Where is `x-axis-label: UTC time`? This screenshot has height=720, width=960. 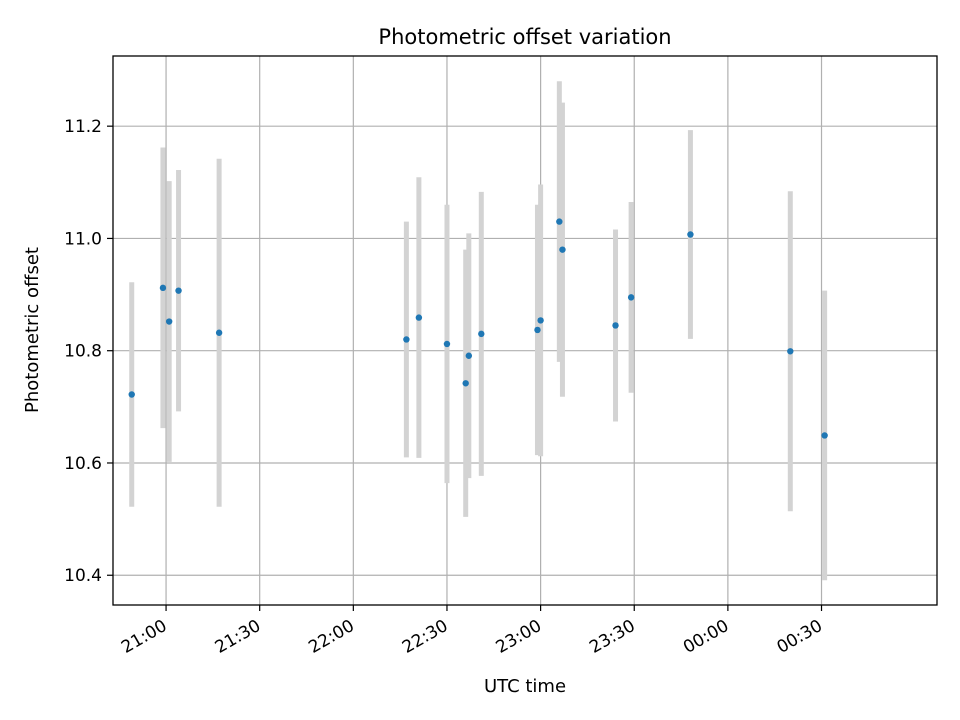
x-axis-label: UTC time is located at coordinates (525, 686).